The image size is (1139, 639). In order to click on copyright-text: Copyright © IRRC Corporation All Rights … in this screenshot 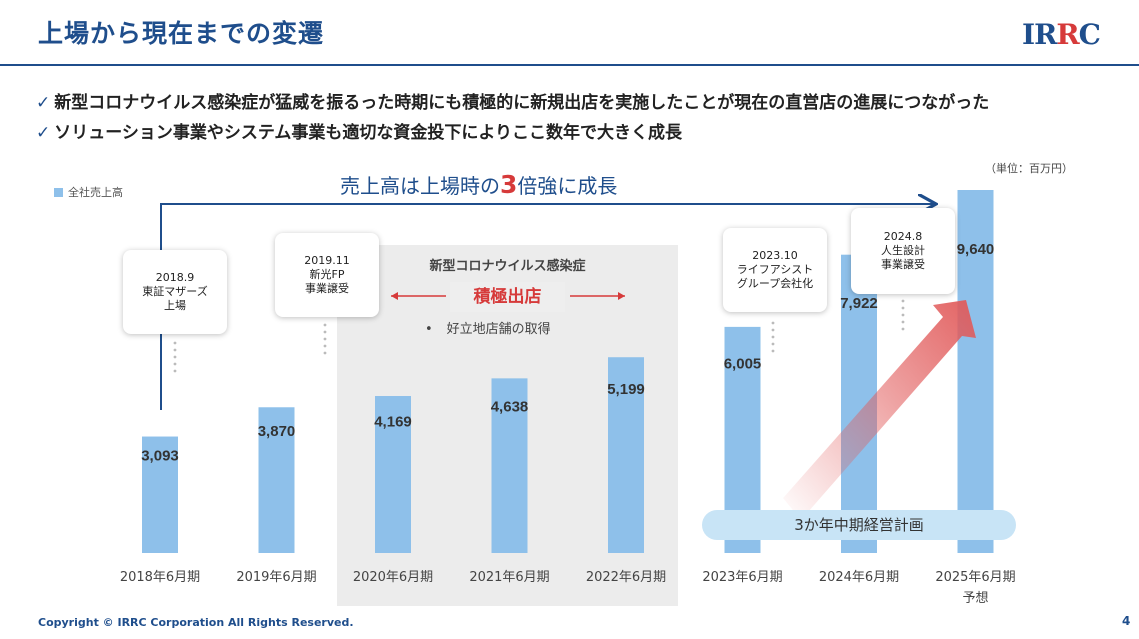, I will do `click(196, 622)`.